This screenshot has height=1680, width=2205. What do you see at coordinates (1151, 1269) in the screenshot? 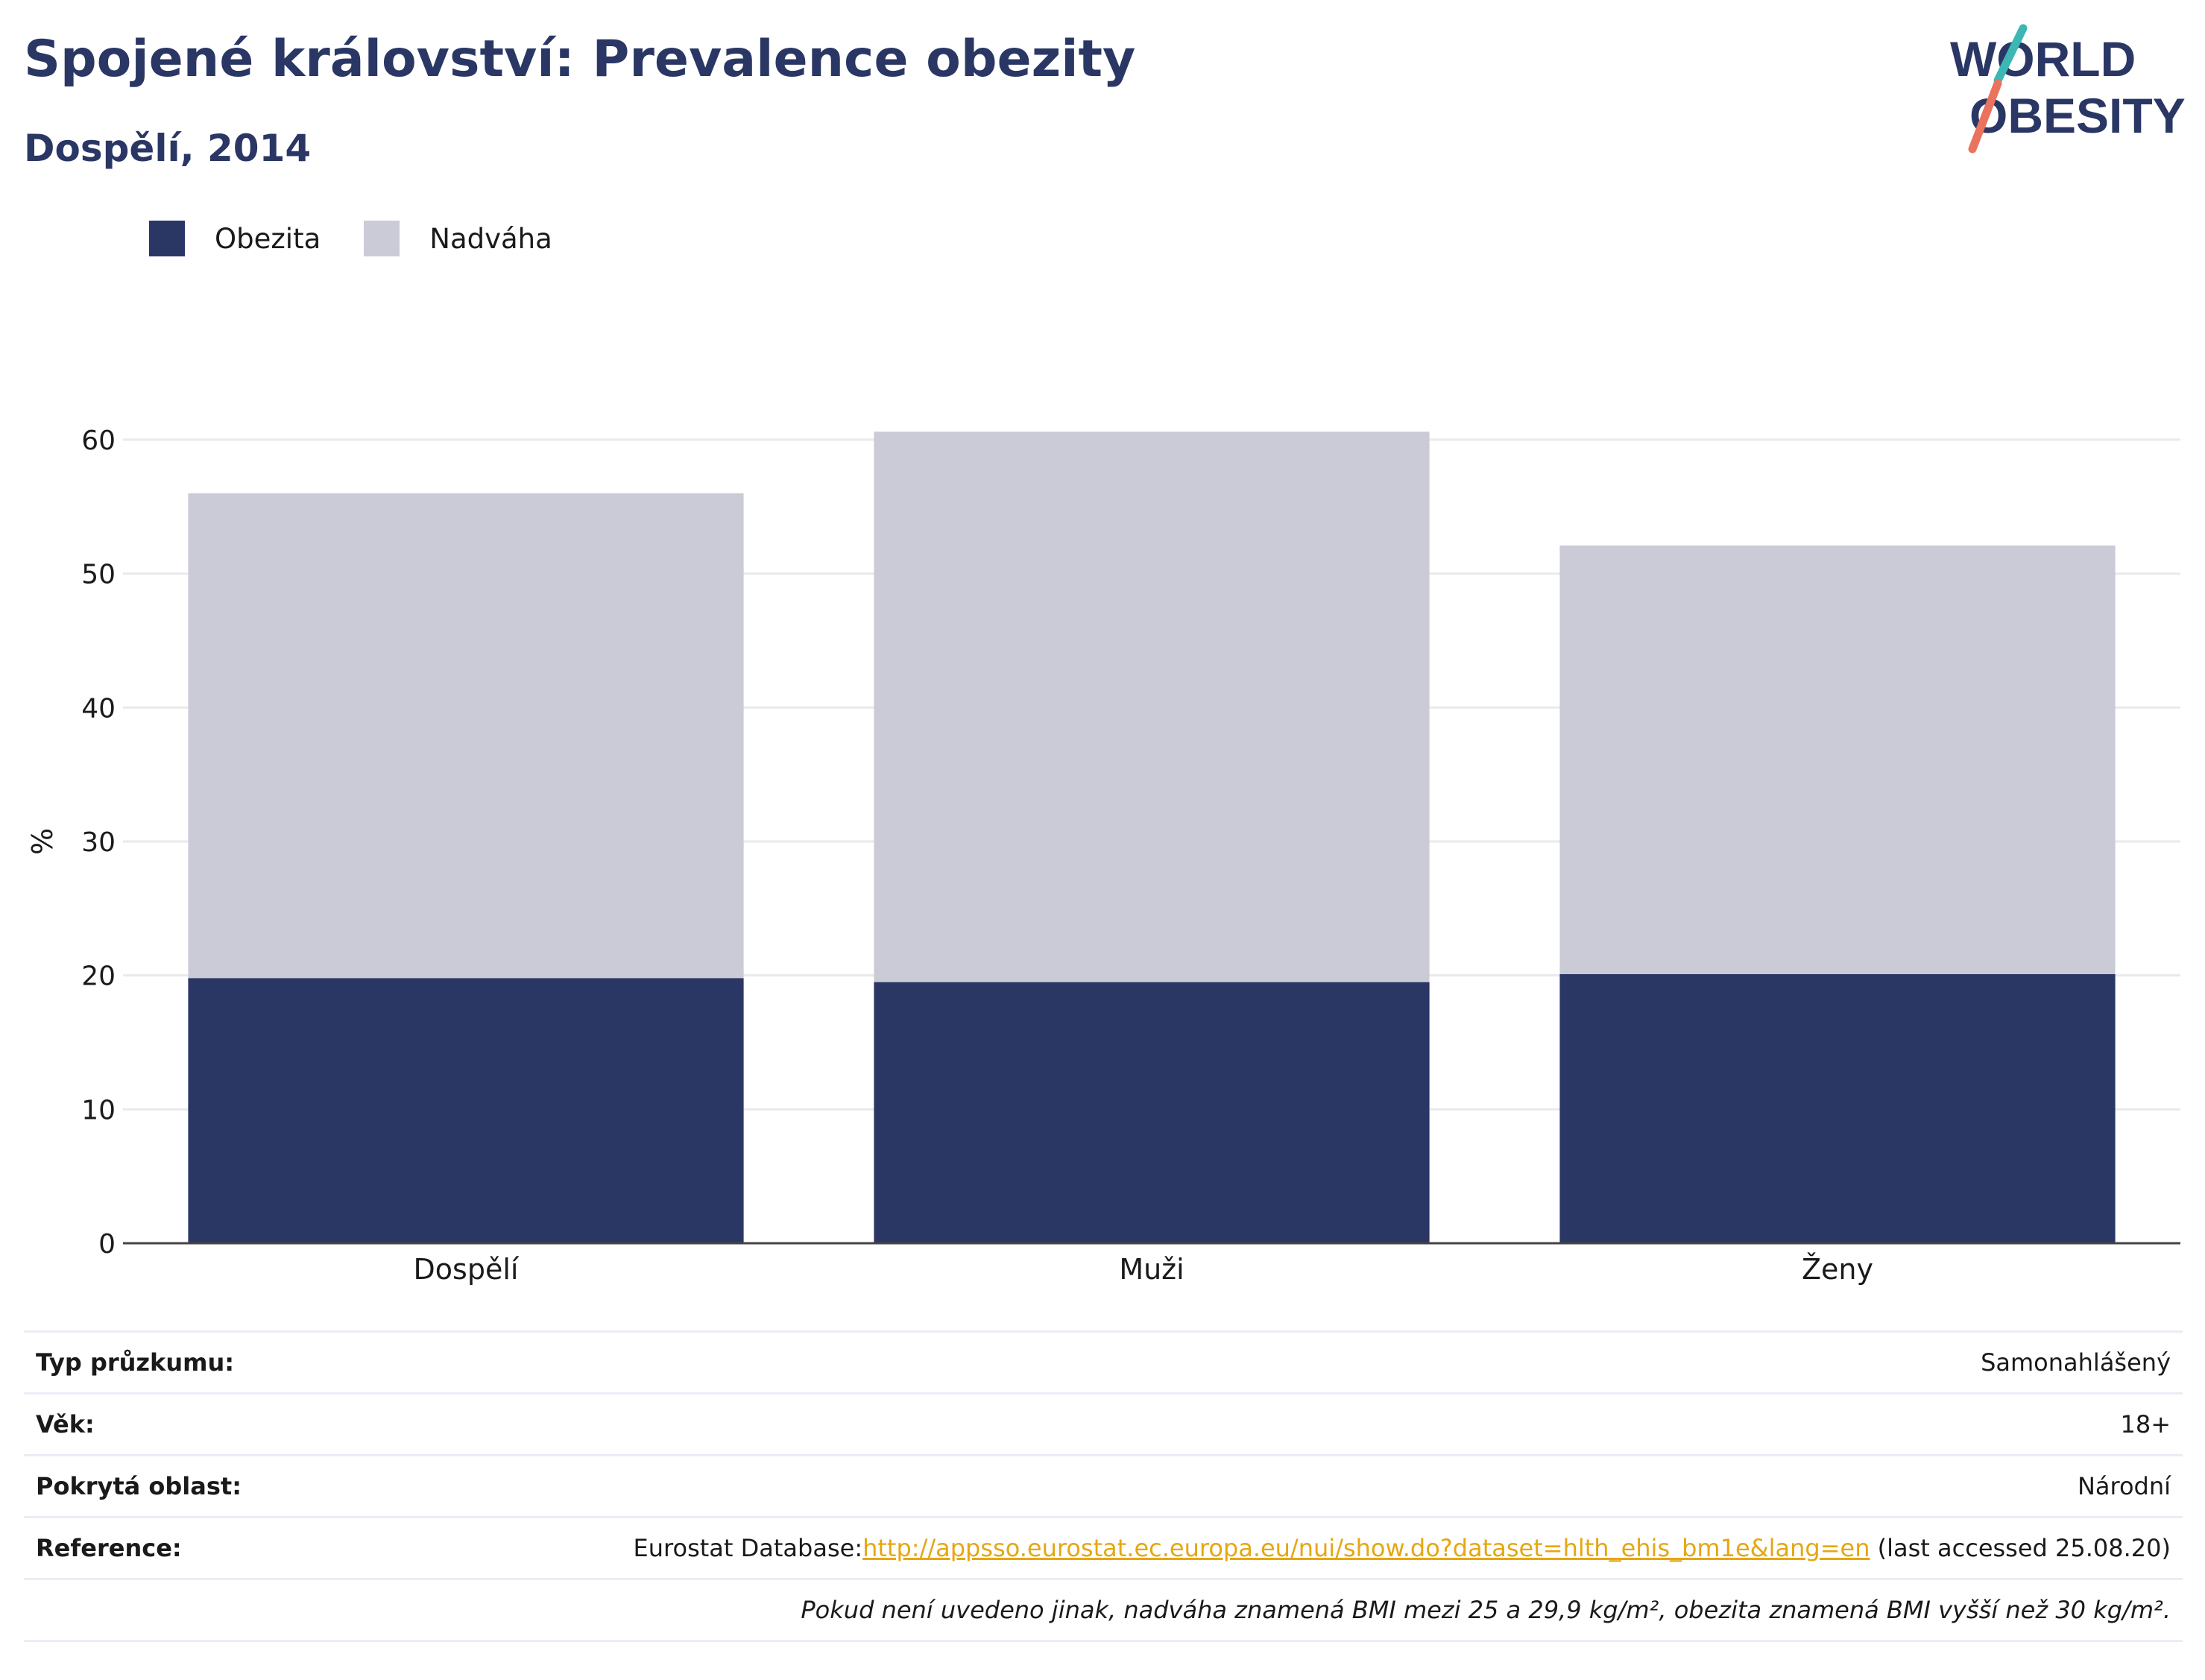
I see `x-tick-label-1: Muži` at bounding box center [1151, 1269].